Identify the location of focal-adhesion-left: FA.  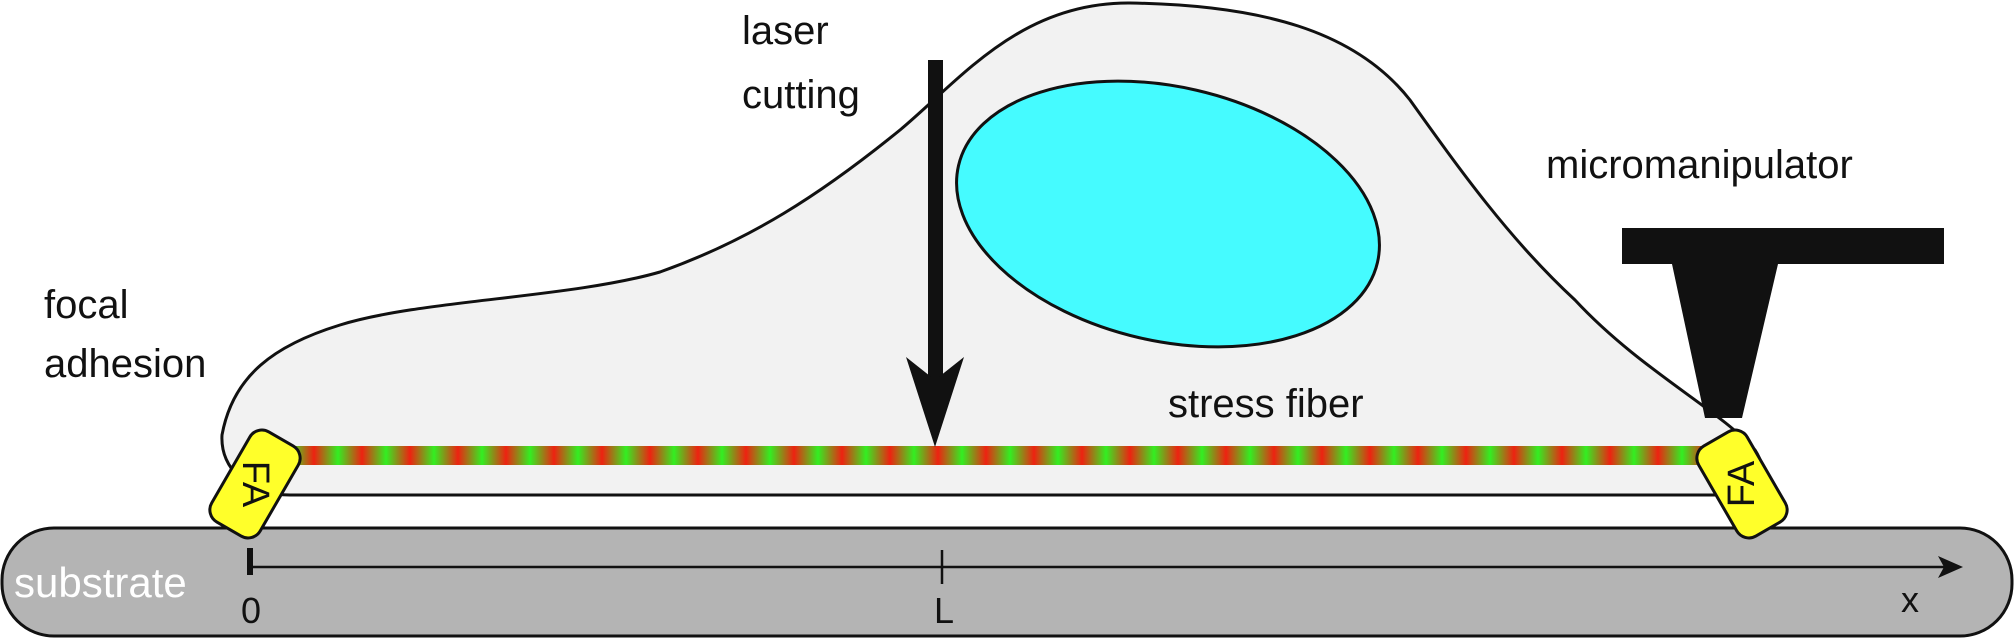
(255, 484).